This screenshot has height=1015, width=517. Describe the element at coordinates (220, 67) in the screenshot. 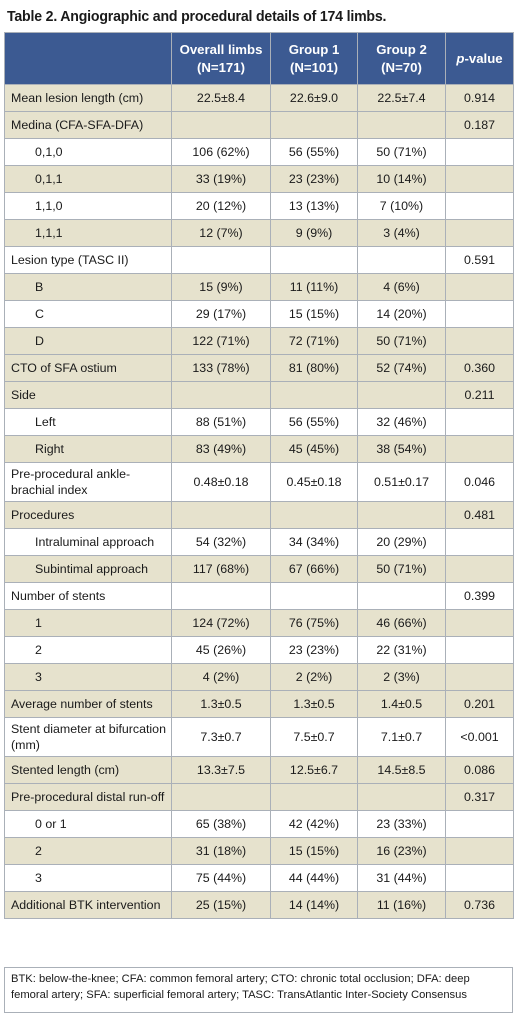

I see `header-overall-line2: (N=171)` at that location.